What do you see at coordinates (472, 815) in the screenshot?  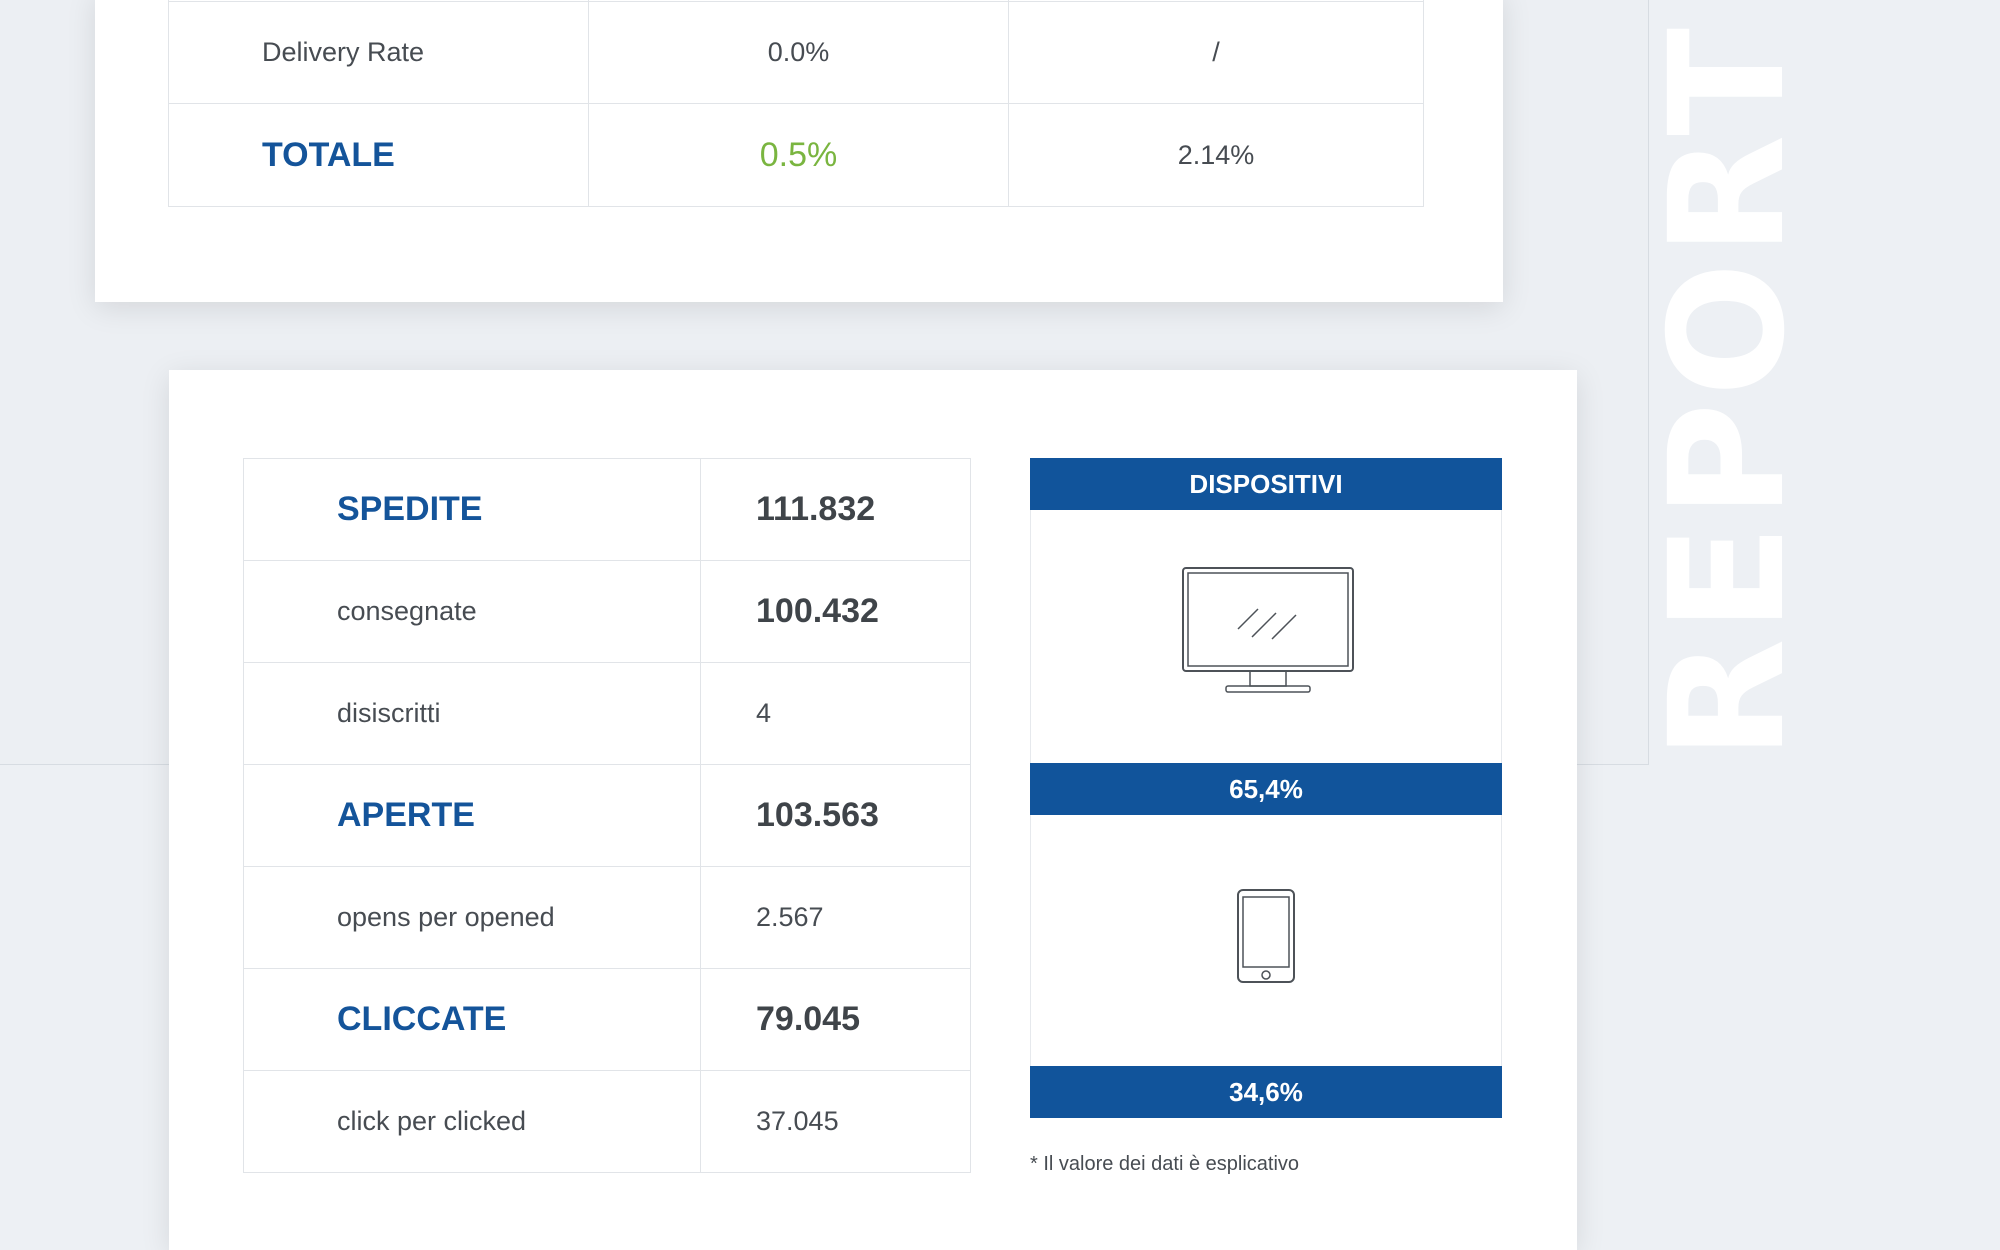 I see `stat-label: APERTE` at bounding box center [472, 815].